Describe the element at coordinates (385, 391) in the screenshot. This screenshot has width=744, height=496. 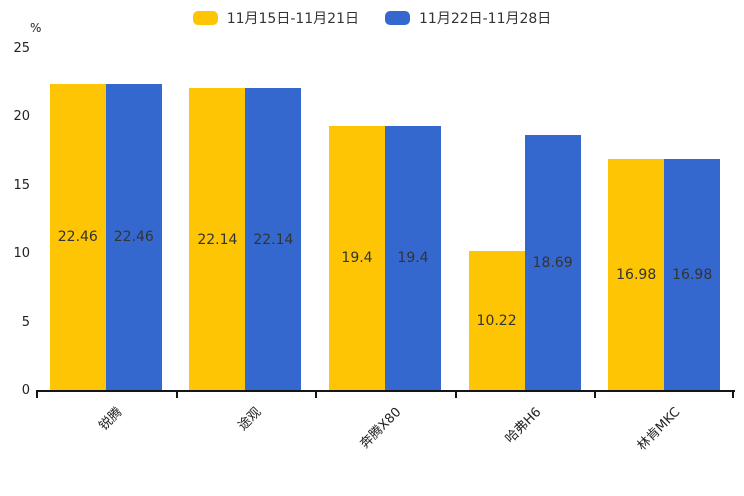
I see `x-axis-line` at that location.